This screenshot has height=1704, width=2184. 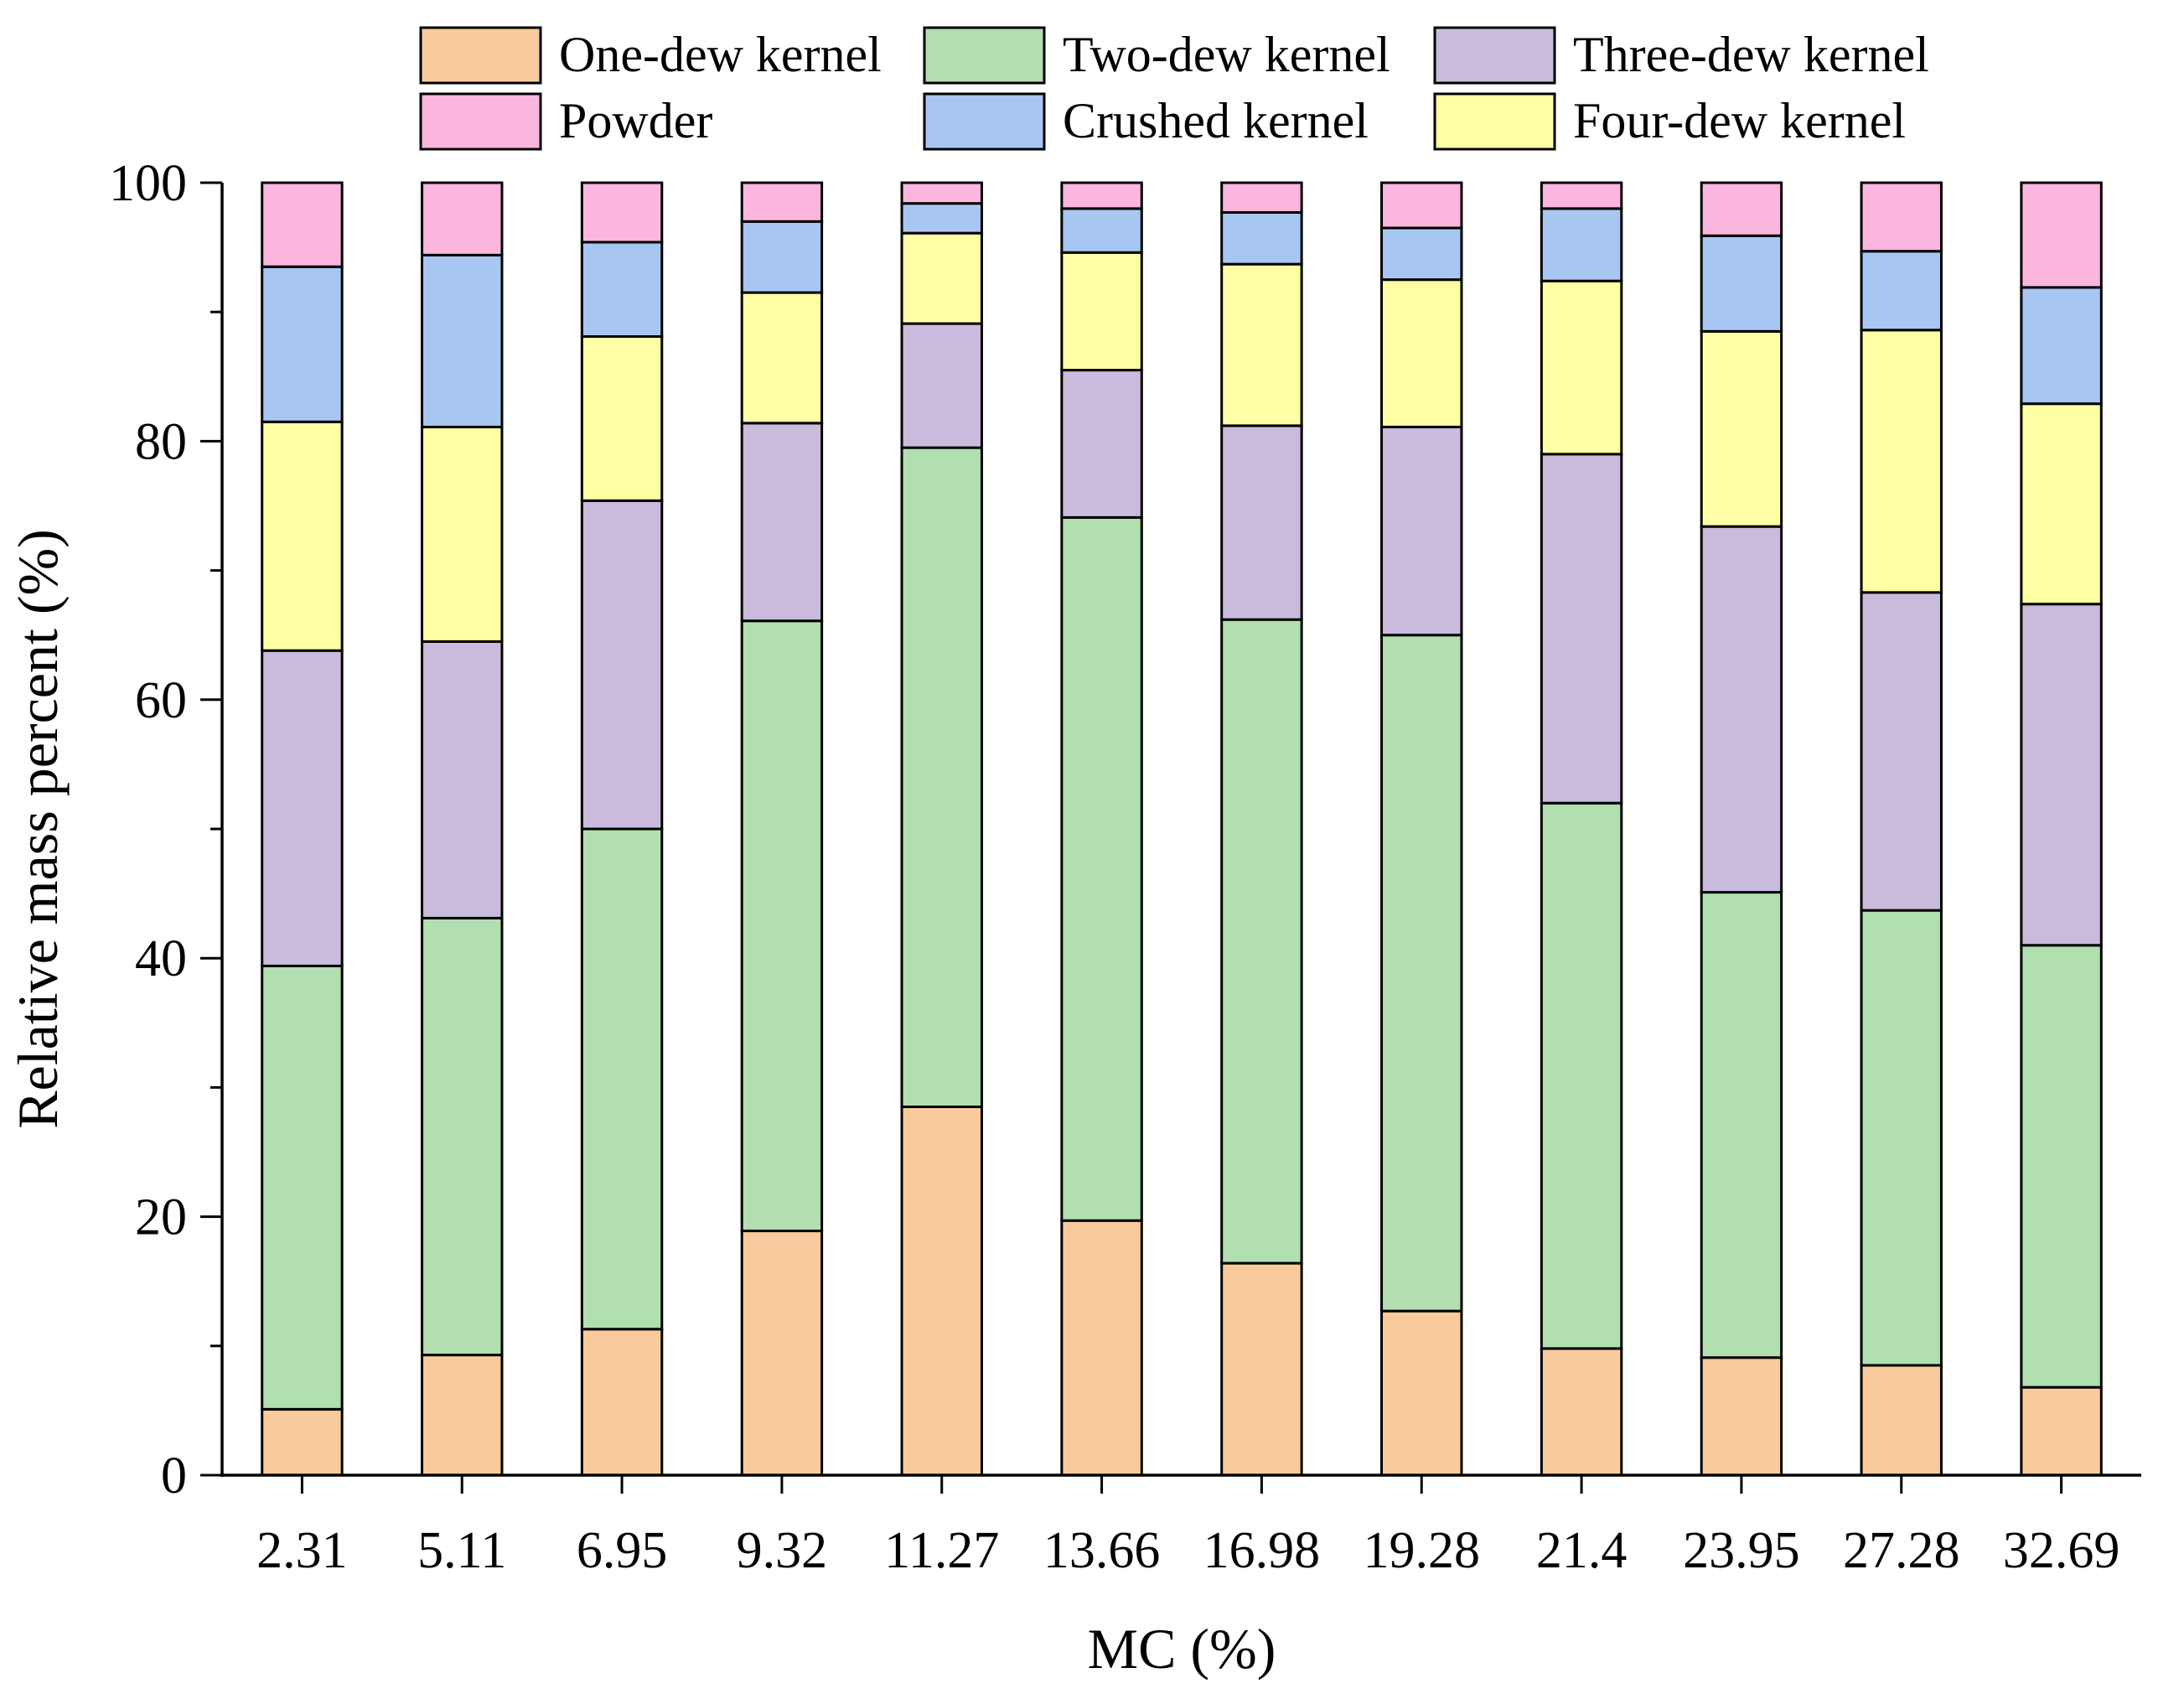 I want to click on x-tick-label: 16.98, so click(x=1262, y=1550).